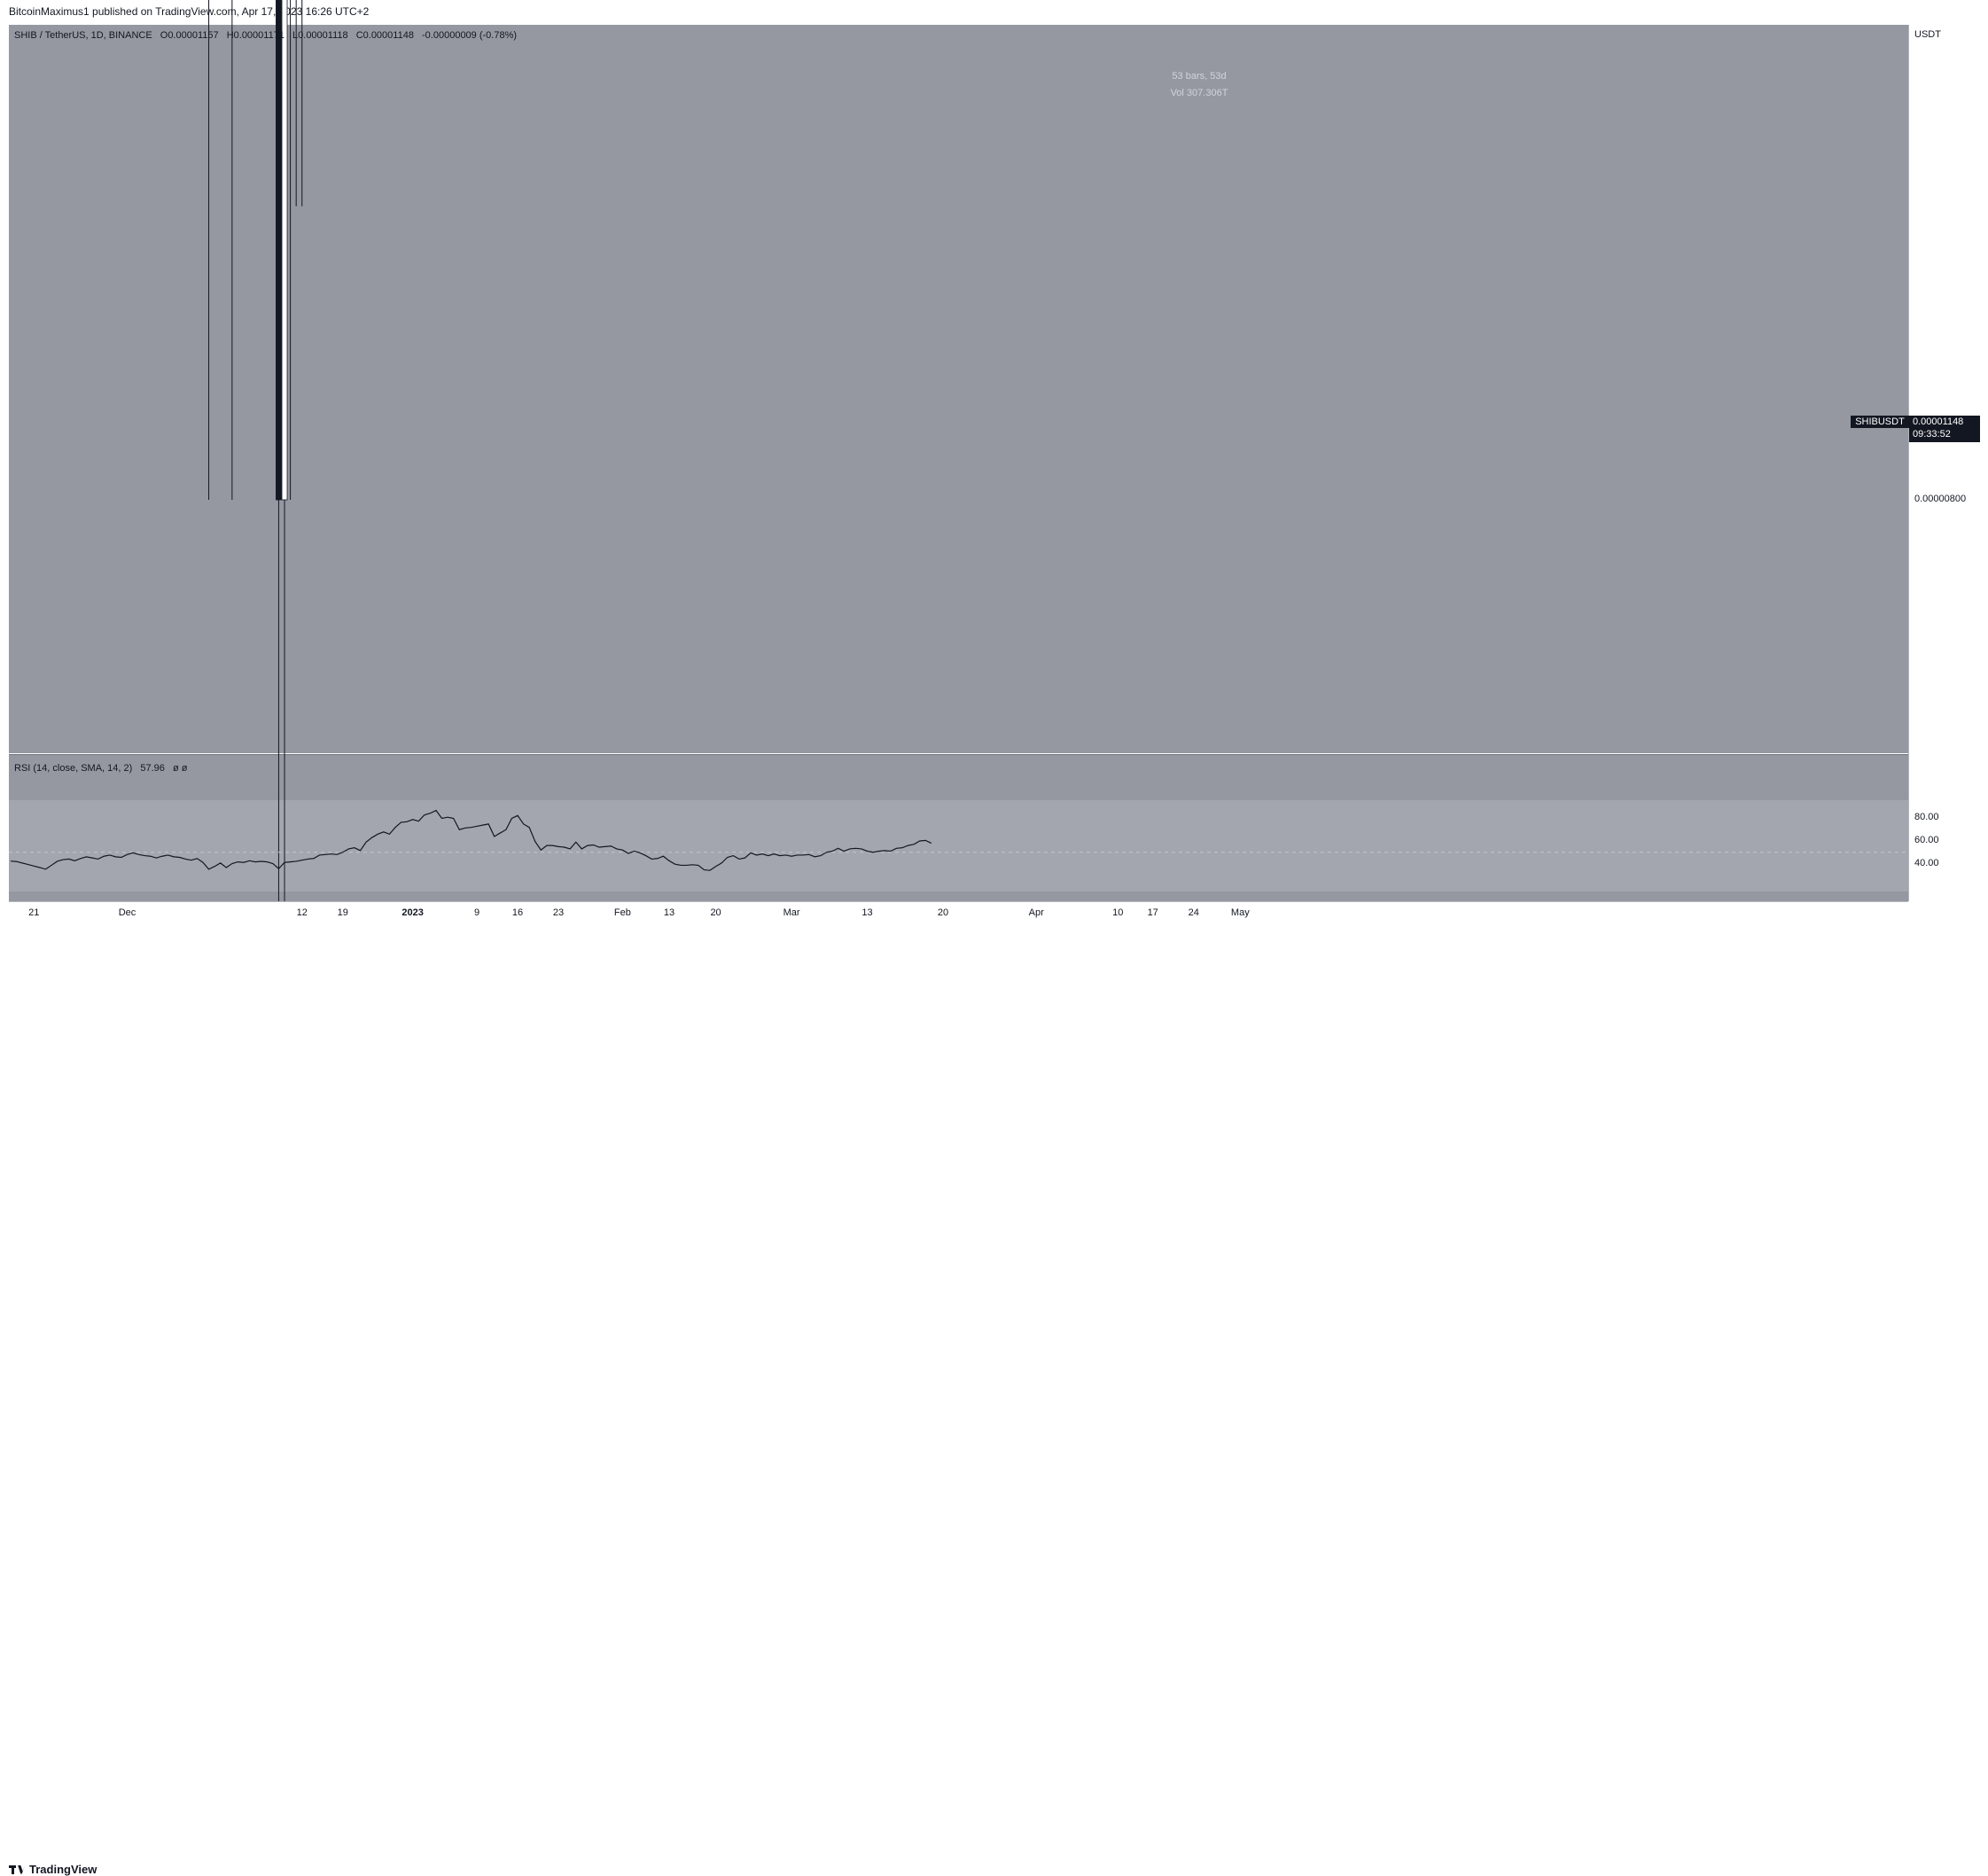  What do you see at coordinates (1036, 912) in the screenshot?
I see `time-tick-label: Apr` at bounding box center [1036, 912].